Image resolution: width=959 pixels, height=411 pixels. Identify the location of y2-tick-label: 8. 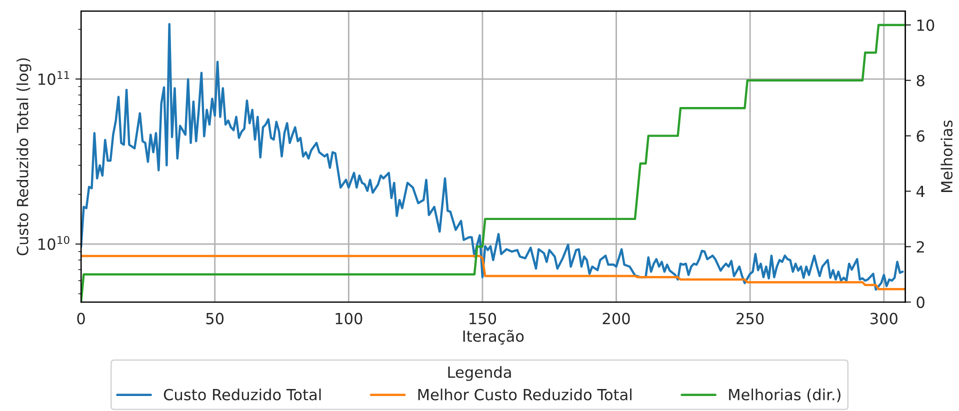
(920, 80).